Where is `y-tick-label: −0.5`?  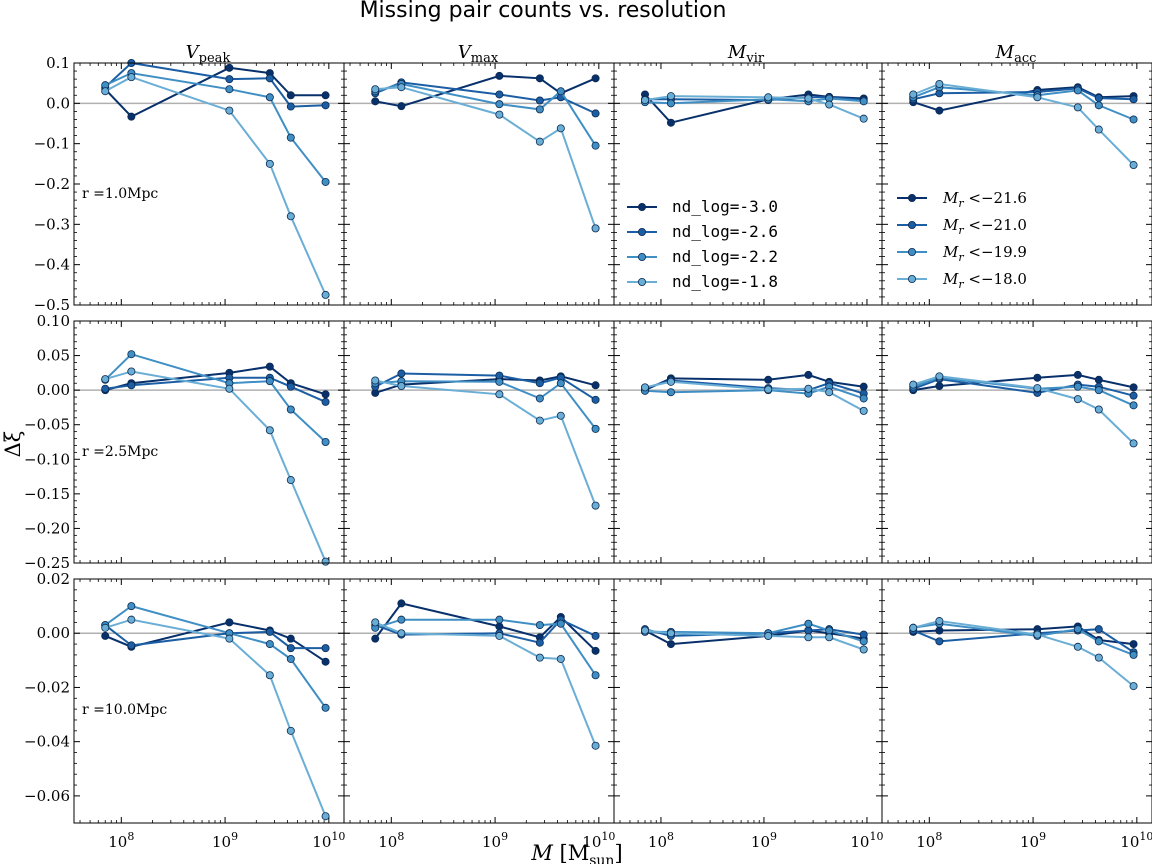
y-tick-label: −0.5 is located at coordinates (52, 305).